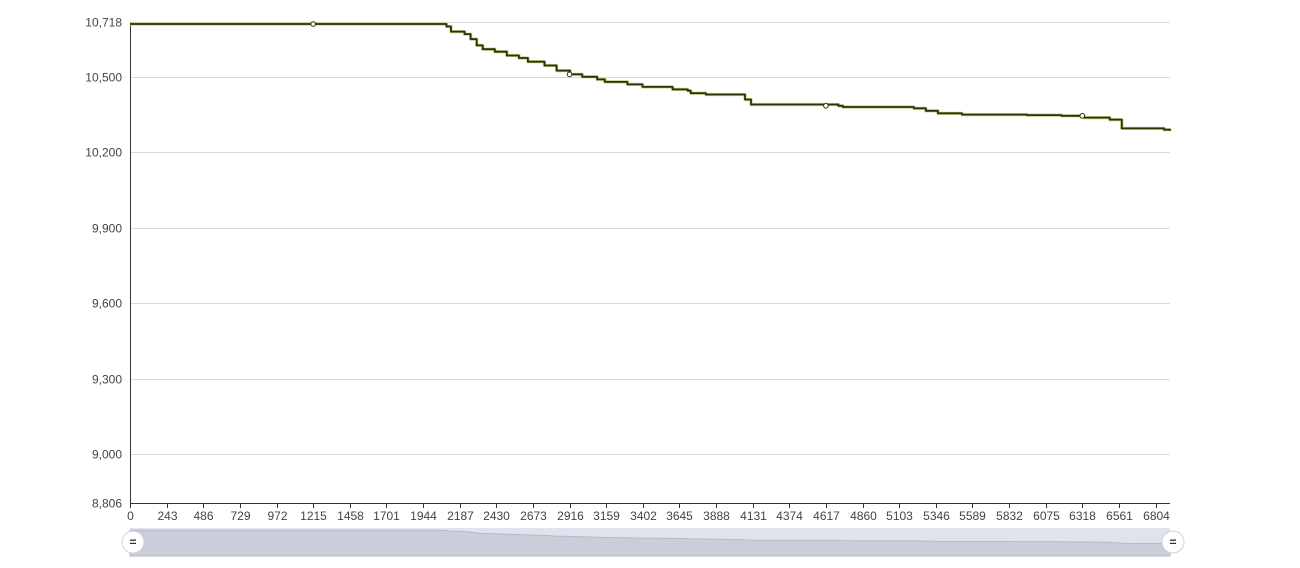  Describe the element at coordinates (107, 304) in the screenshot. I see `y-tick-label: 9,600` at that location.